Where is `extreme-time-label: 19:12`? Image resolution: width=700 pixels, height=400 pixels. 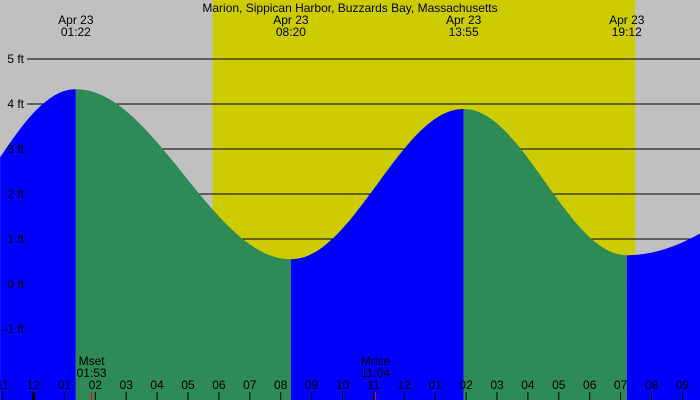 extreme-time-label: 19:12 is located at coordinates (627, 32).